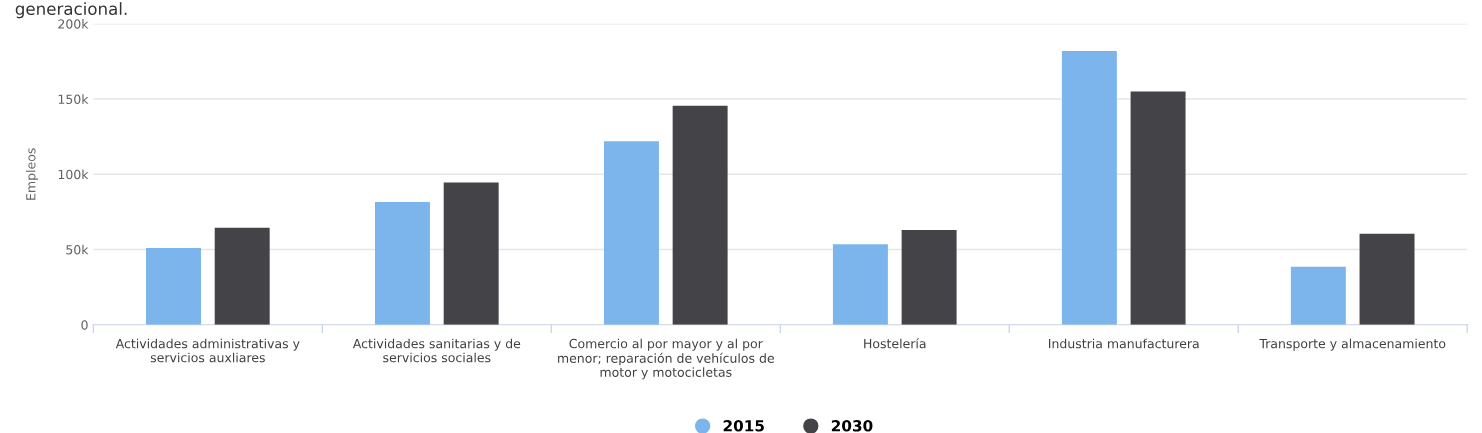 The width and height of the screenshot is (1482, 433). Describe the element at coordinates (1124, 343) in the screenshot. I see `x-tick-label: Industria manufacturera` at that location.